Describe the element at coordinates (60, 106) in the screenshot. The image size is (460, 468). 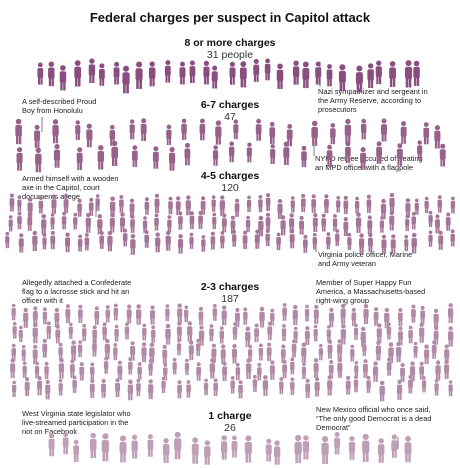
I see `annotation-proud-boy: A self-described Proud Boy from Honolulu` at that location.